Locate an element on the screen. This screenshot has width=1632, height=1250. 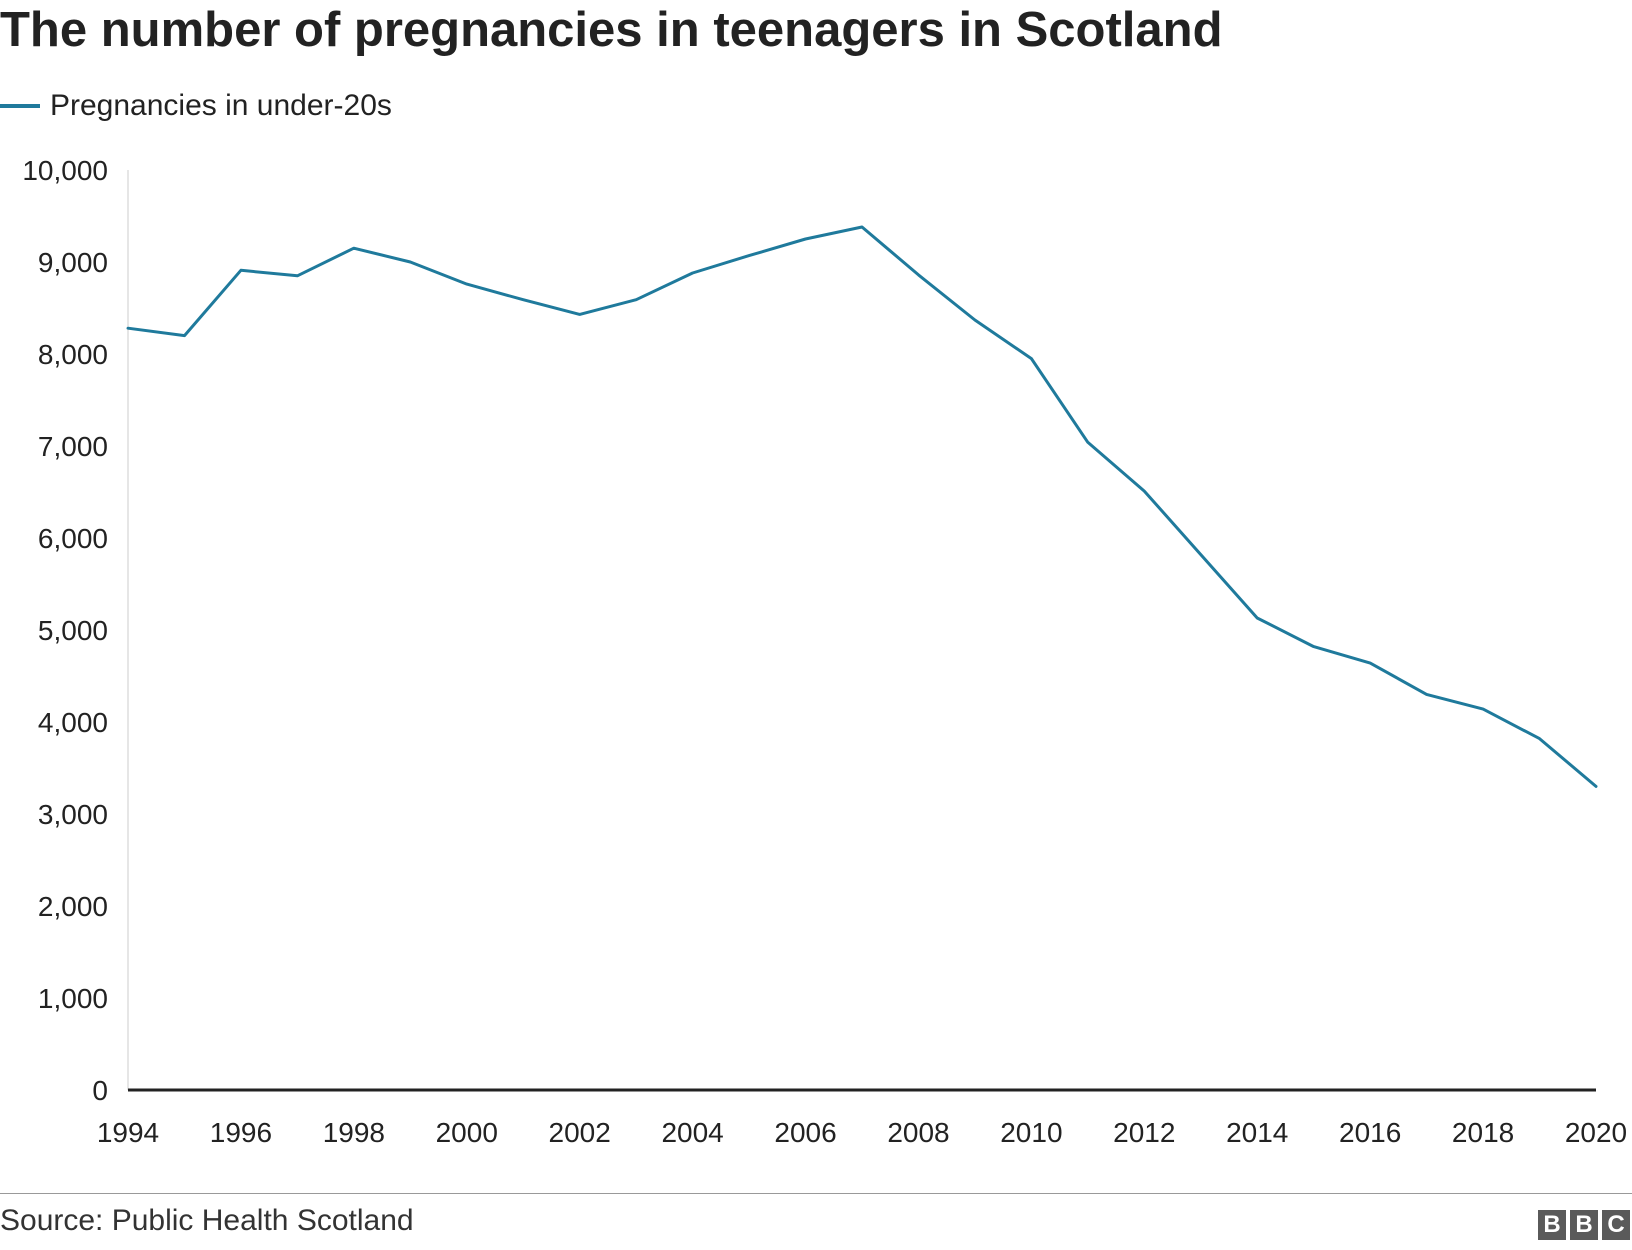
y-tick-label: 10,000 is located at coordinates (65, 170).